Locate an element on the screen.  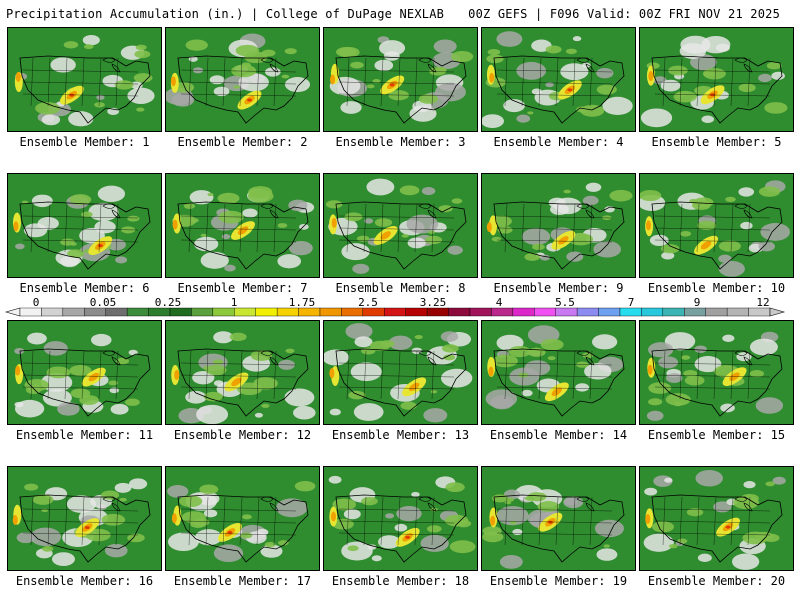
colorbar-arrow-left is located at coordinates (12, 312).